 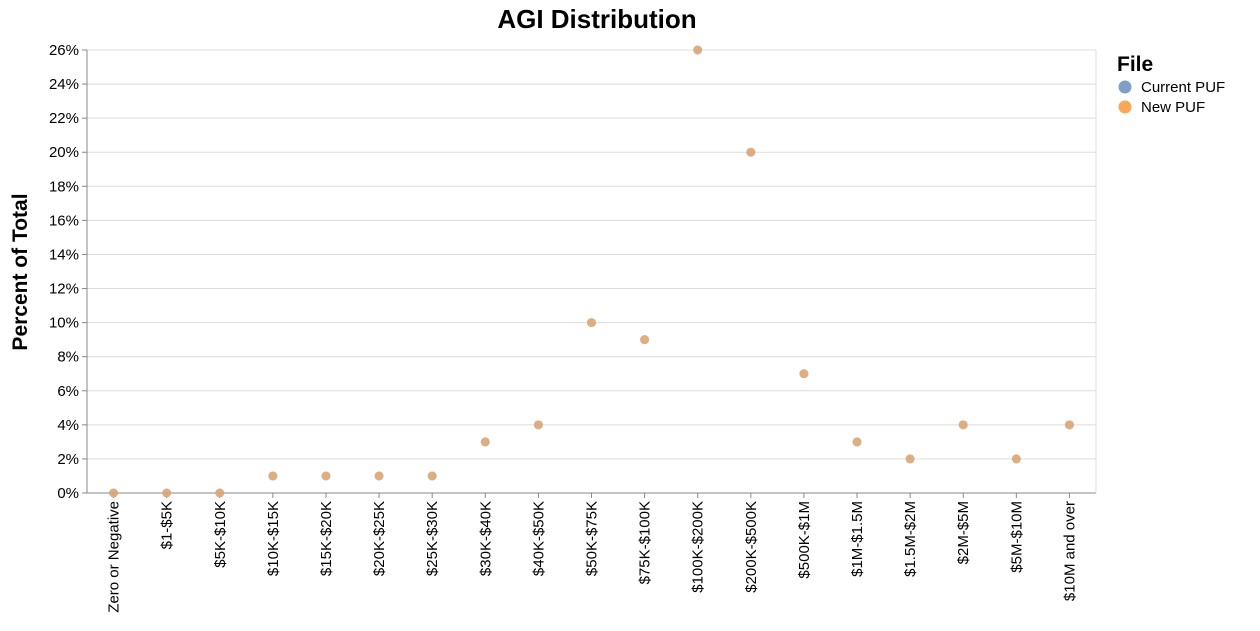 I want to click on x-tick-label: $1M-$1.5M, so click(x=857, y=539).